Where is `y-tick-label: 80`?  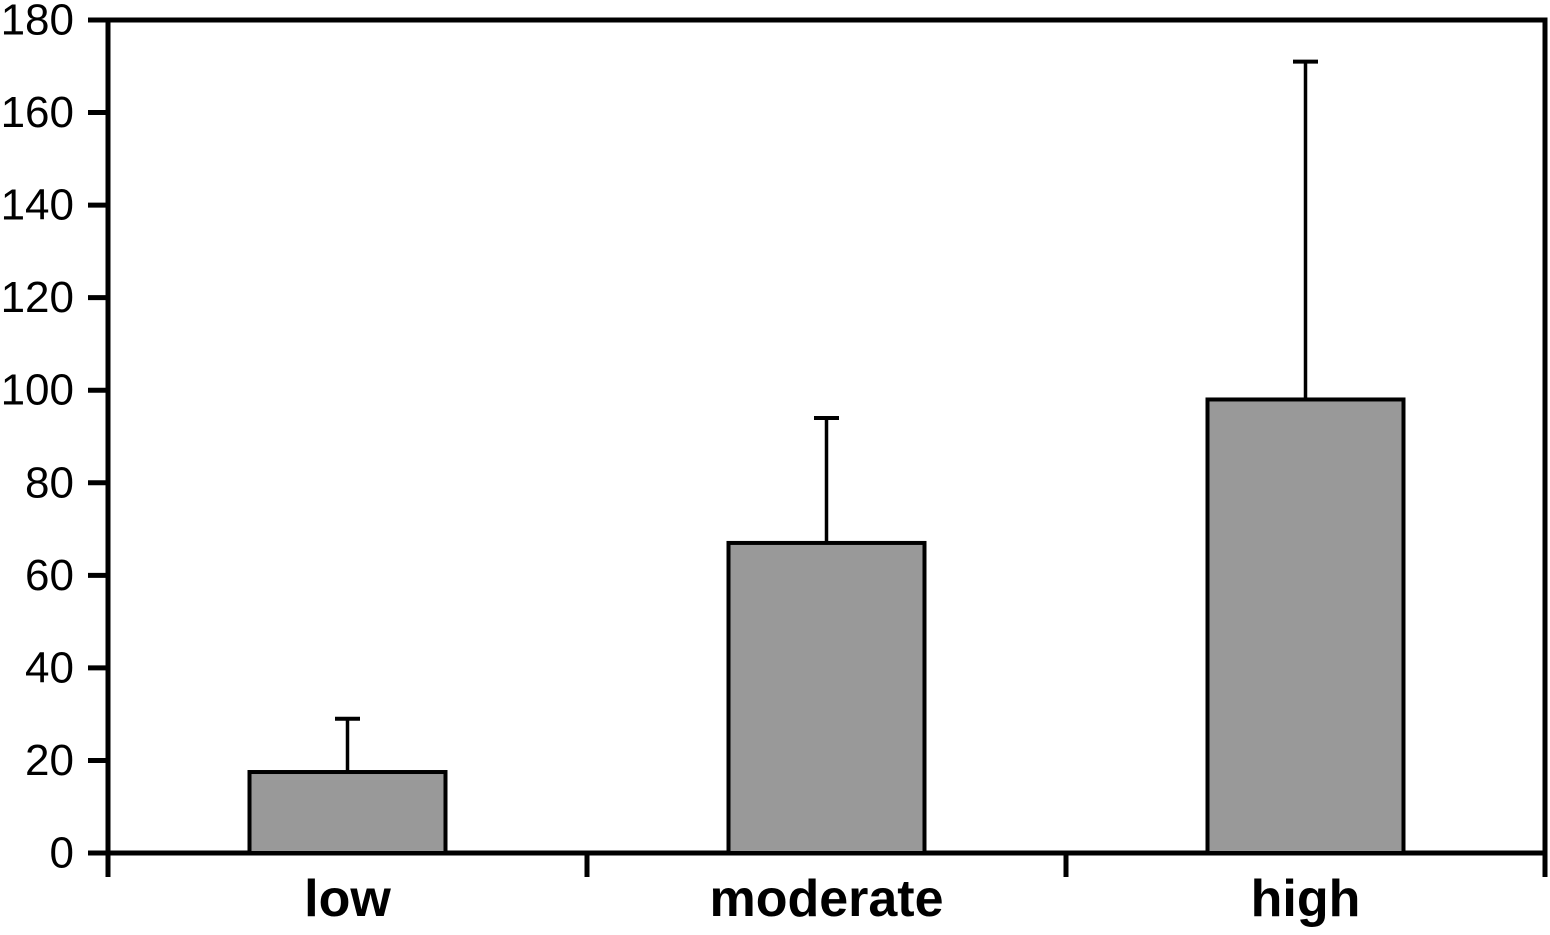
y-tick-label: 80 is located at coordinates (49, 482).